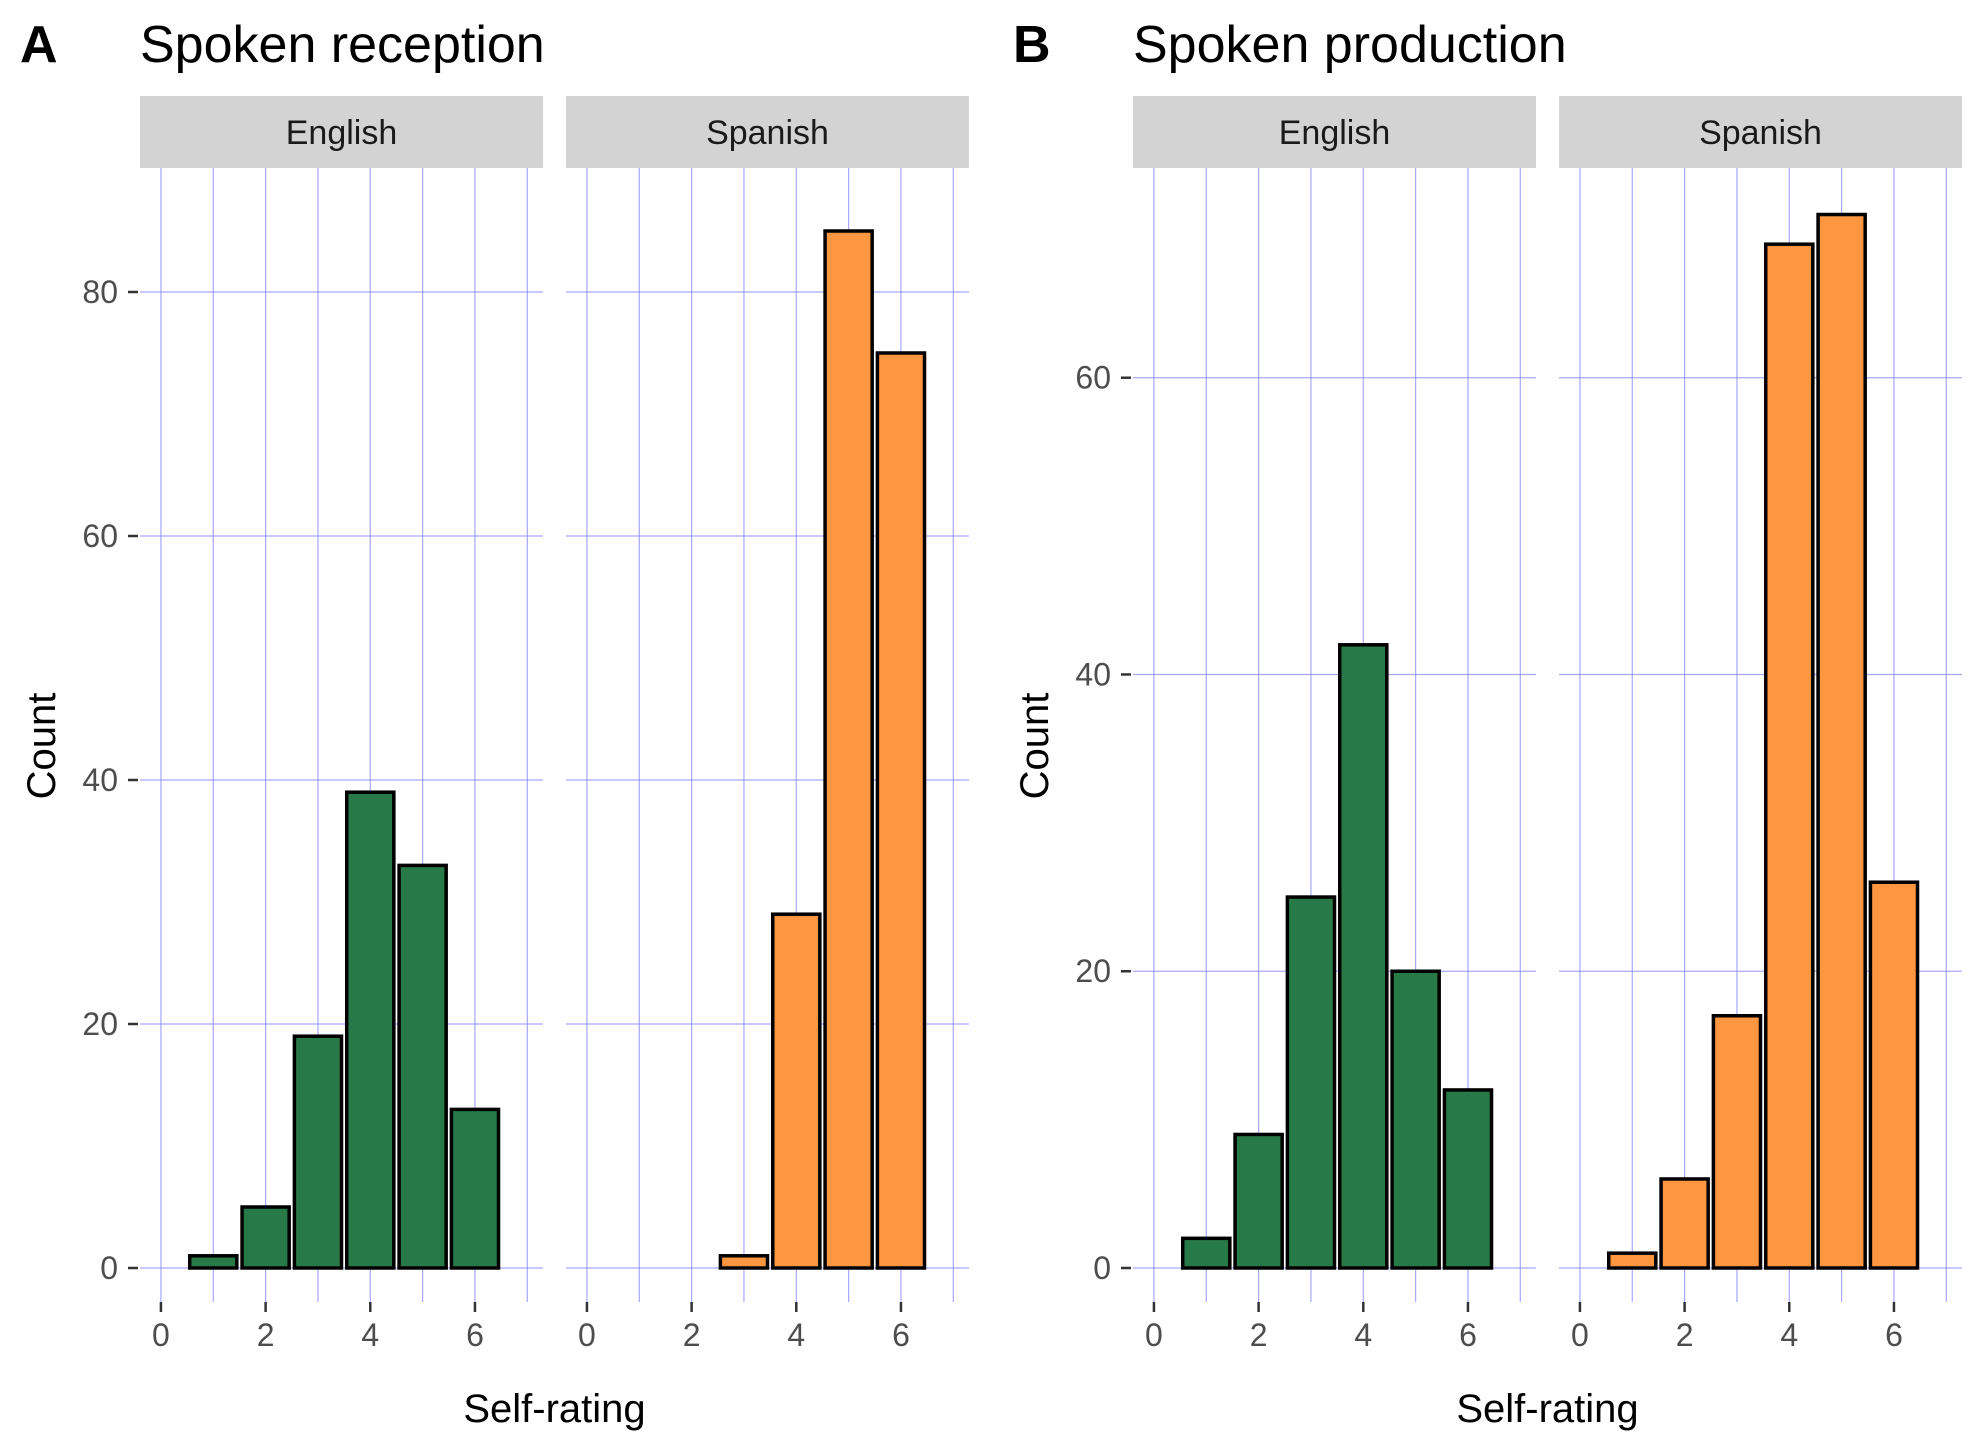  Describe the element at coordinates (1032, 45) in the screenshot. I see `panel-letter: B` at that location.